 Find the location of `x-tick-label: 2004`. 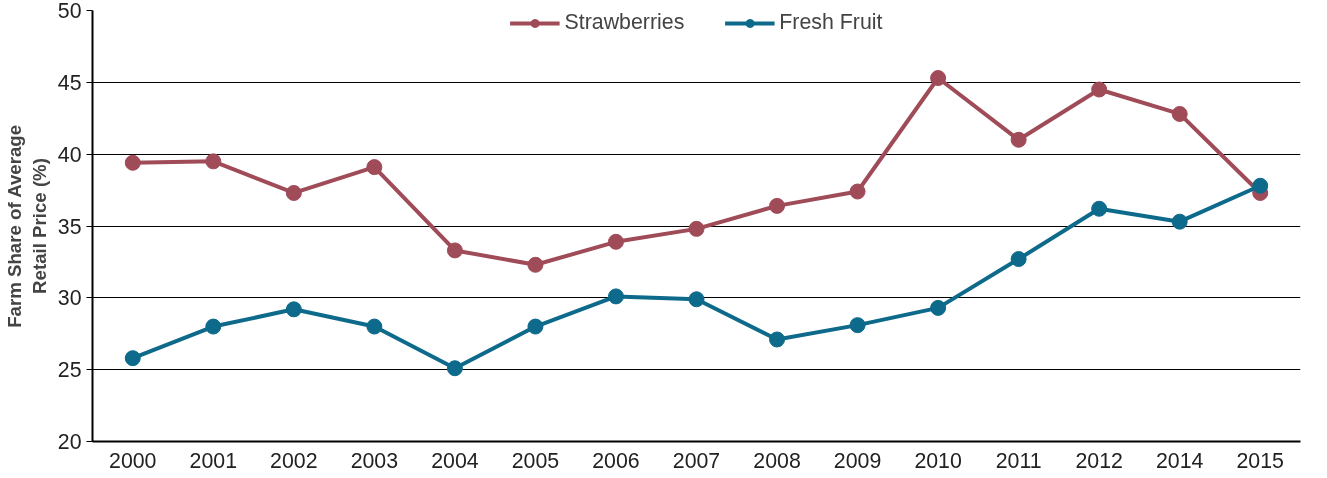

x-tick-label: 2004 is located at coordinates (455, 460).